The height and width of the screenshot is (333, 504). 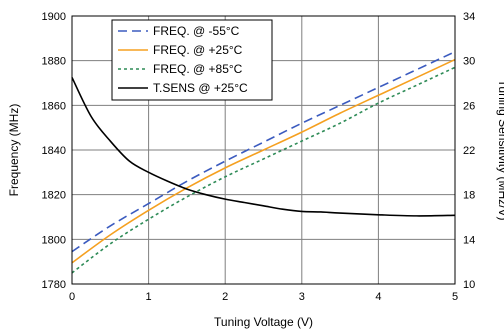 I want to click on y2-tick-label: 10, so click(x=469, y=285).